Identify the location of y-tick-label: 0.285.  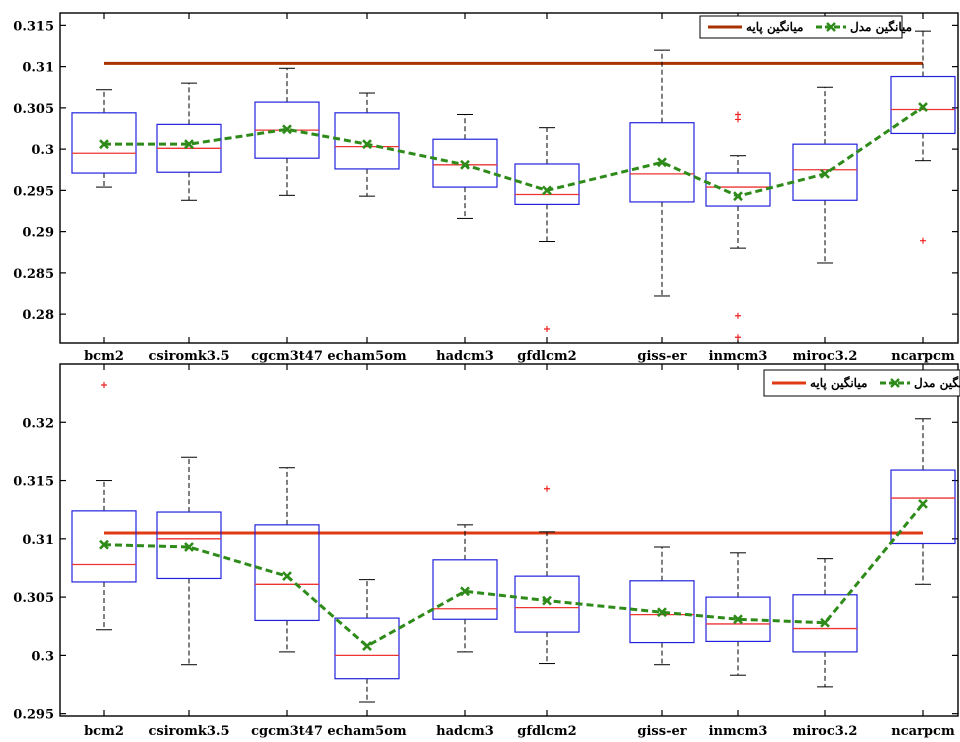
(33, 274).